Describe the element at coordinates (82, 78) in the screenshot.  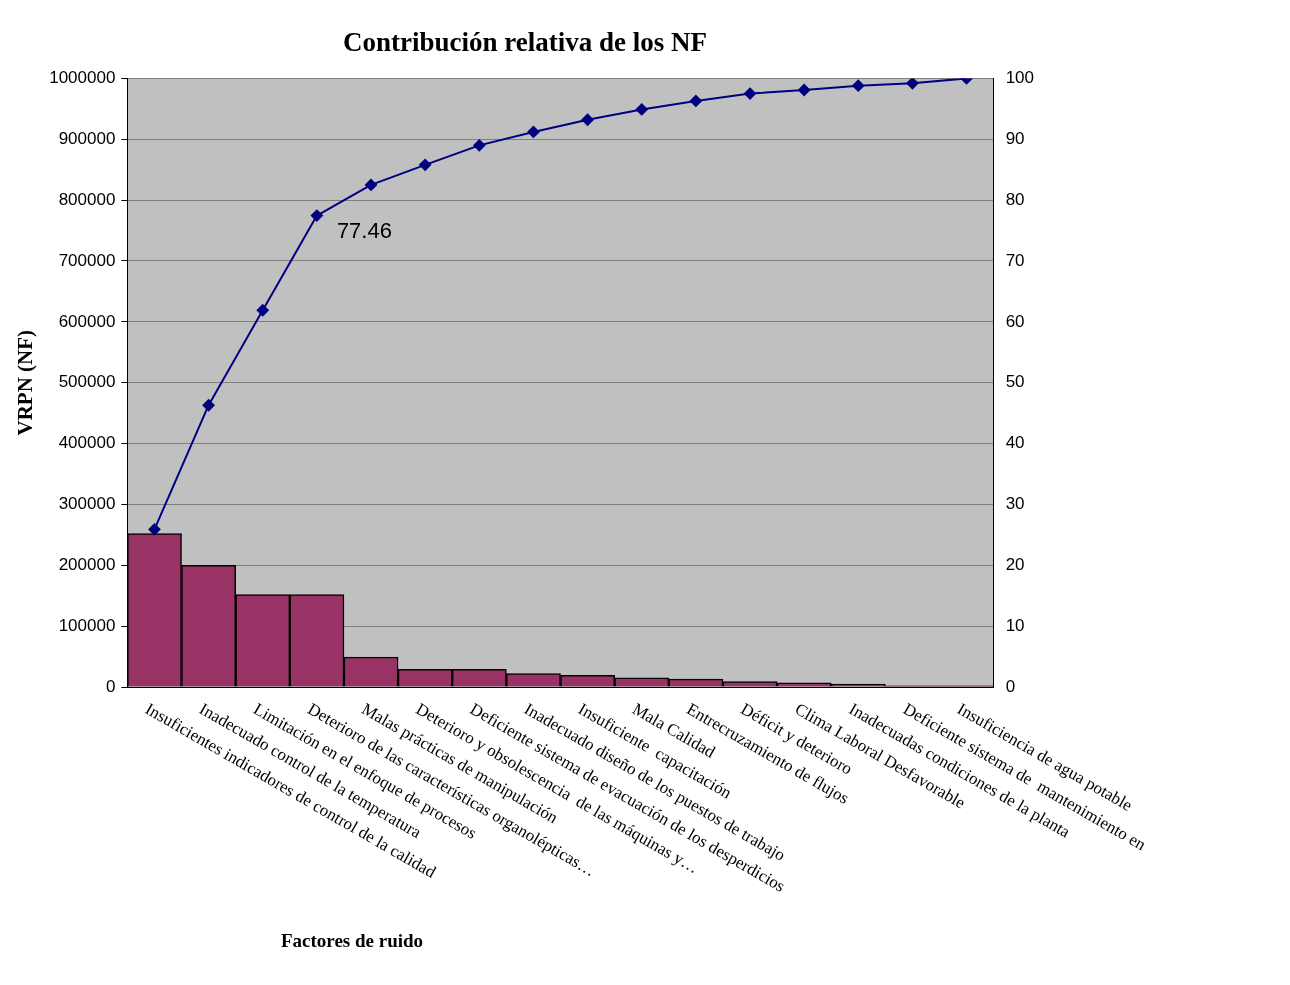
I see `y-tick-label: 1000000` at that location.